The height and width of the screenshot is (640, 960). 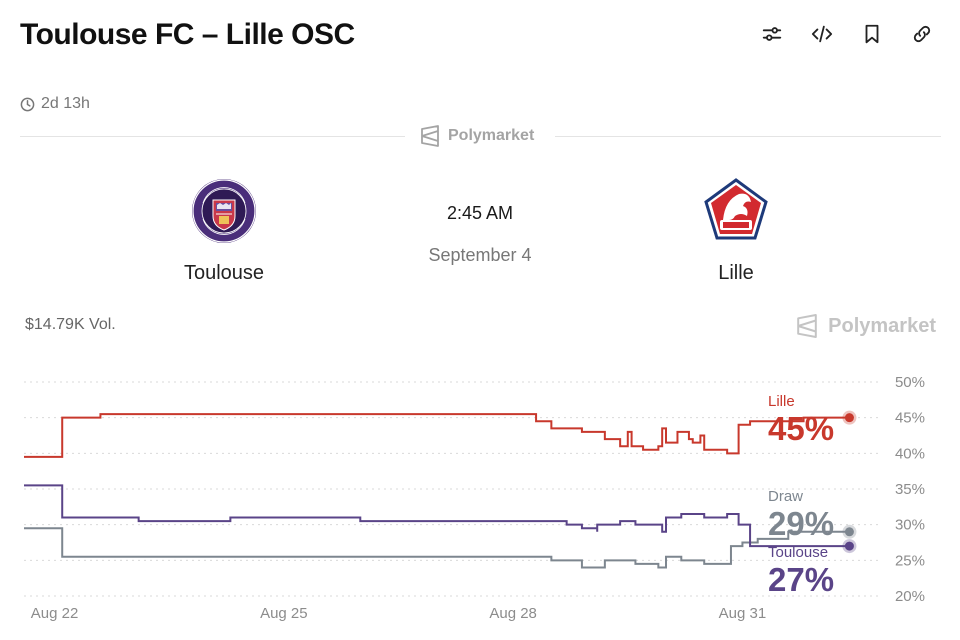 I want to click on x-tick-label: Aug 22, so click(x=55, y=613).